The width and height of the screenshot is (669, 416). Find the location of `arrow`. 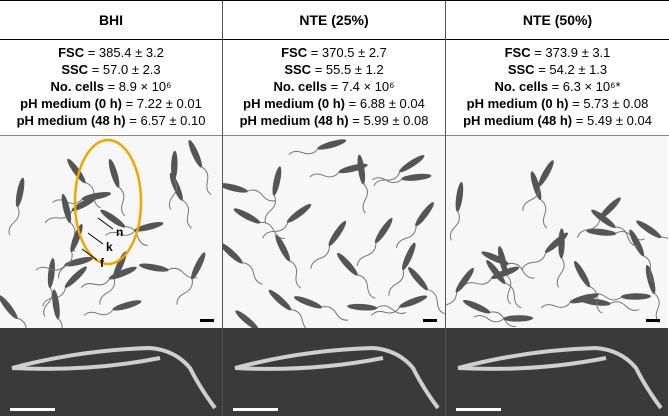

arrow is located at coordinates (95, 238).